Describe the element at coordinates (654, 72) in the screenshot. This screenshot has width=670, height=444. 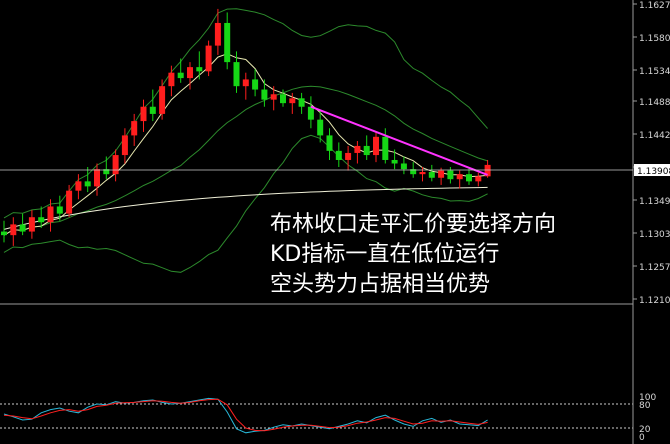
I see `price-tick-label: 1.15340` at that location.